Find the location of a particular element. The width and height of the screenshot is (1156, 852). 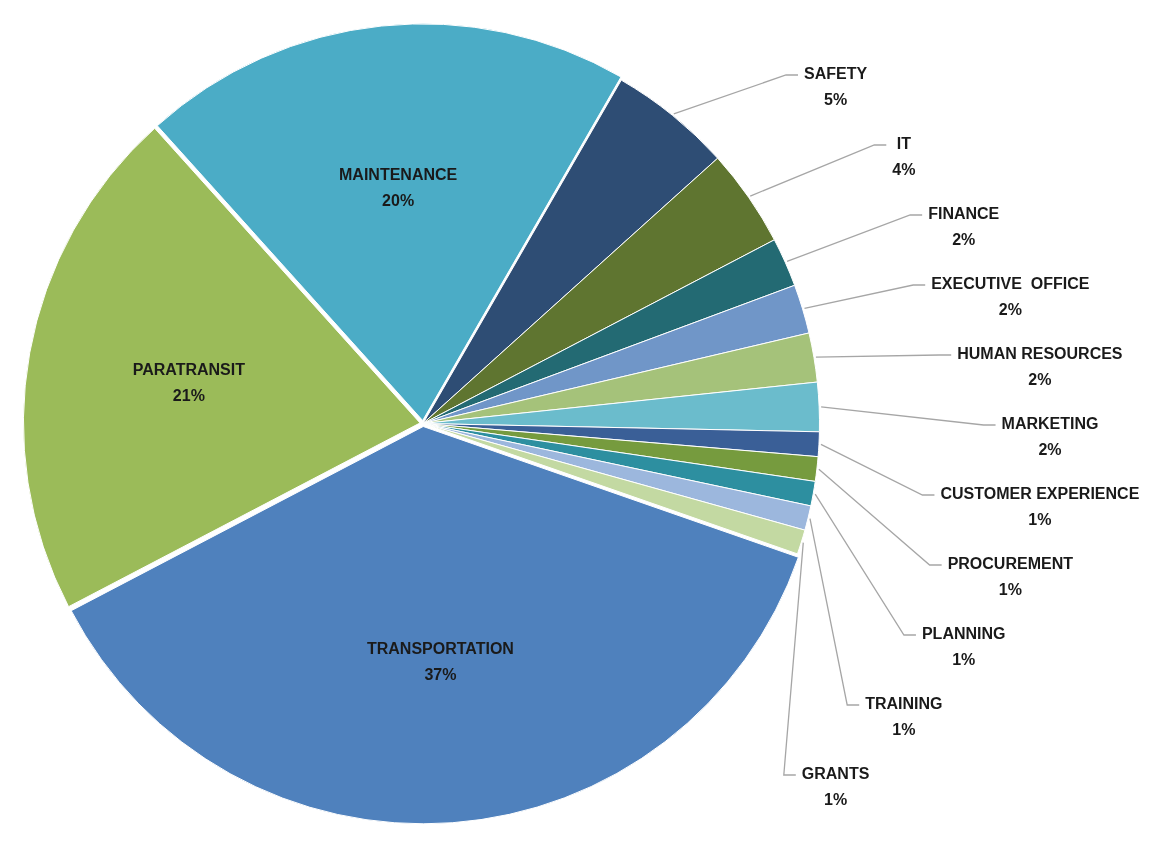

slice-label: TRANSPORTATION is located at coordinates (440, 649).